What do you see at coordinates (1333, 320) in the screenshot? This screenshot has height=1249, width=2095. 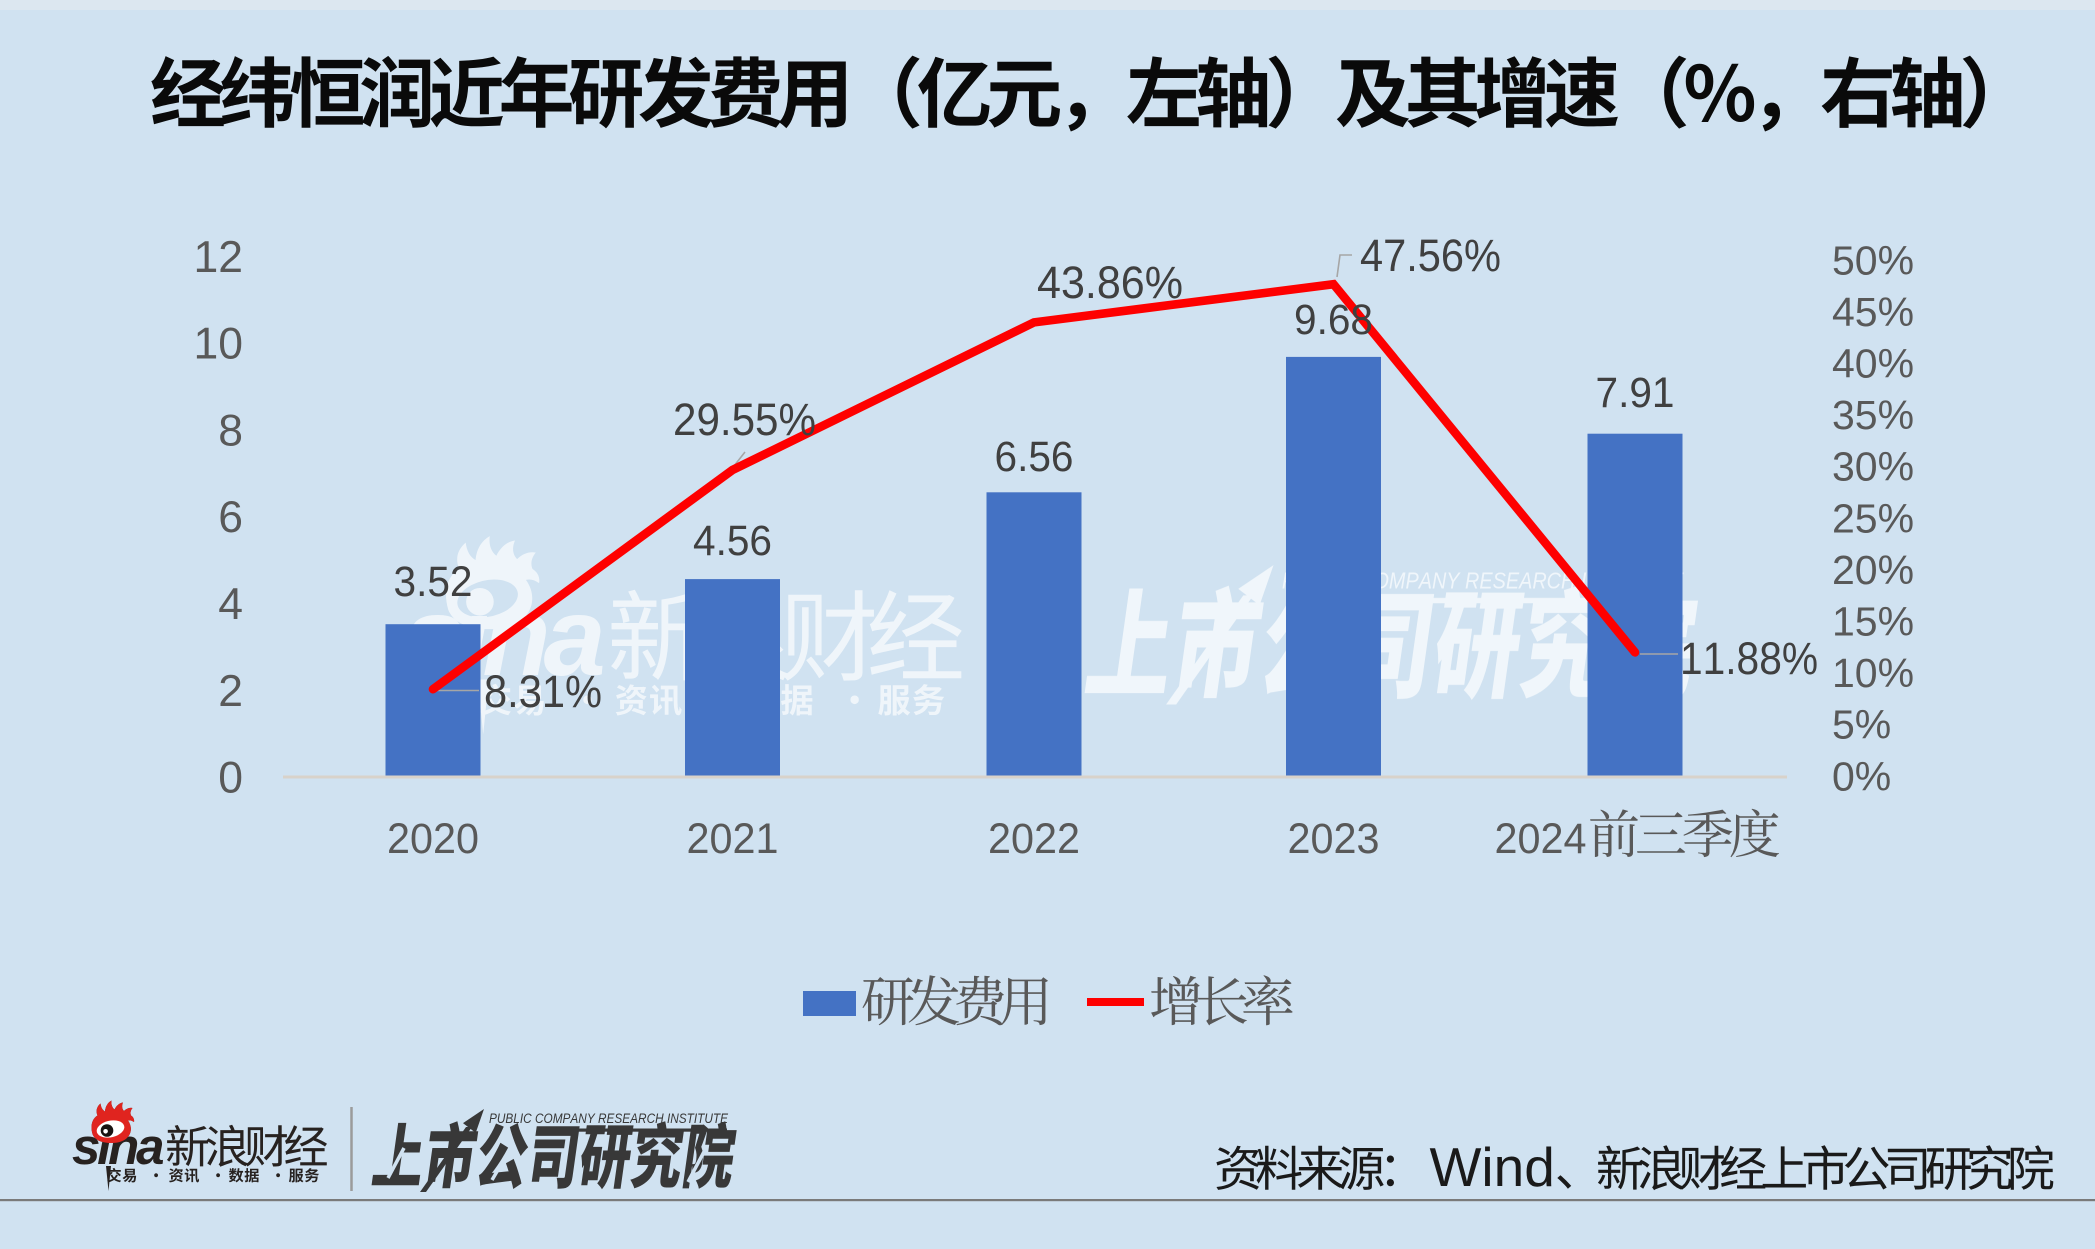 I see `svg-text: 9.68` at bounding box center [1333, 320].